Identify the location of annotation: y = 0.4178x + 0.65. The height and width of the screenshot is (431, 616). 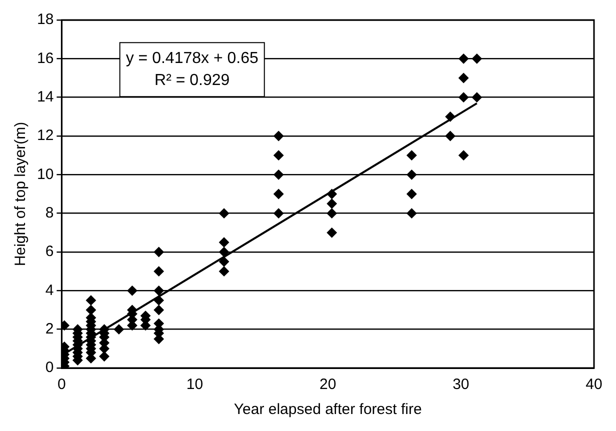
(192, 59).